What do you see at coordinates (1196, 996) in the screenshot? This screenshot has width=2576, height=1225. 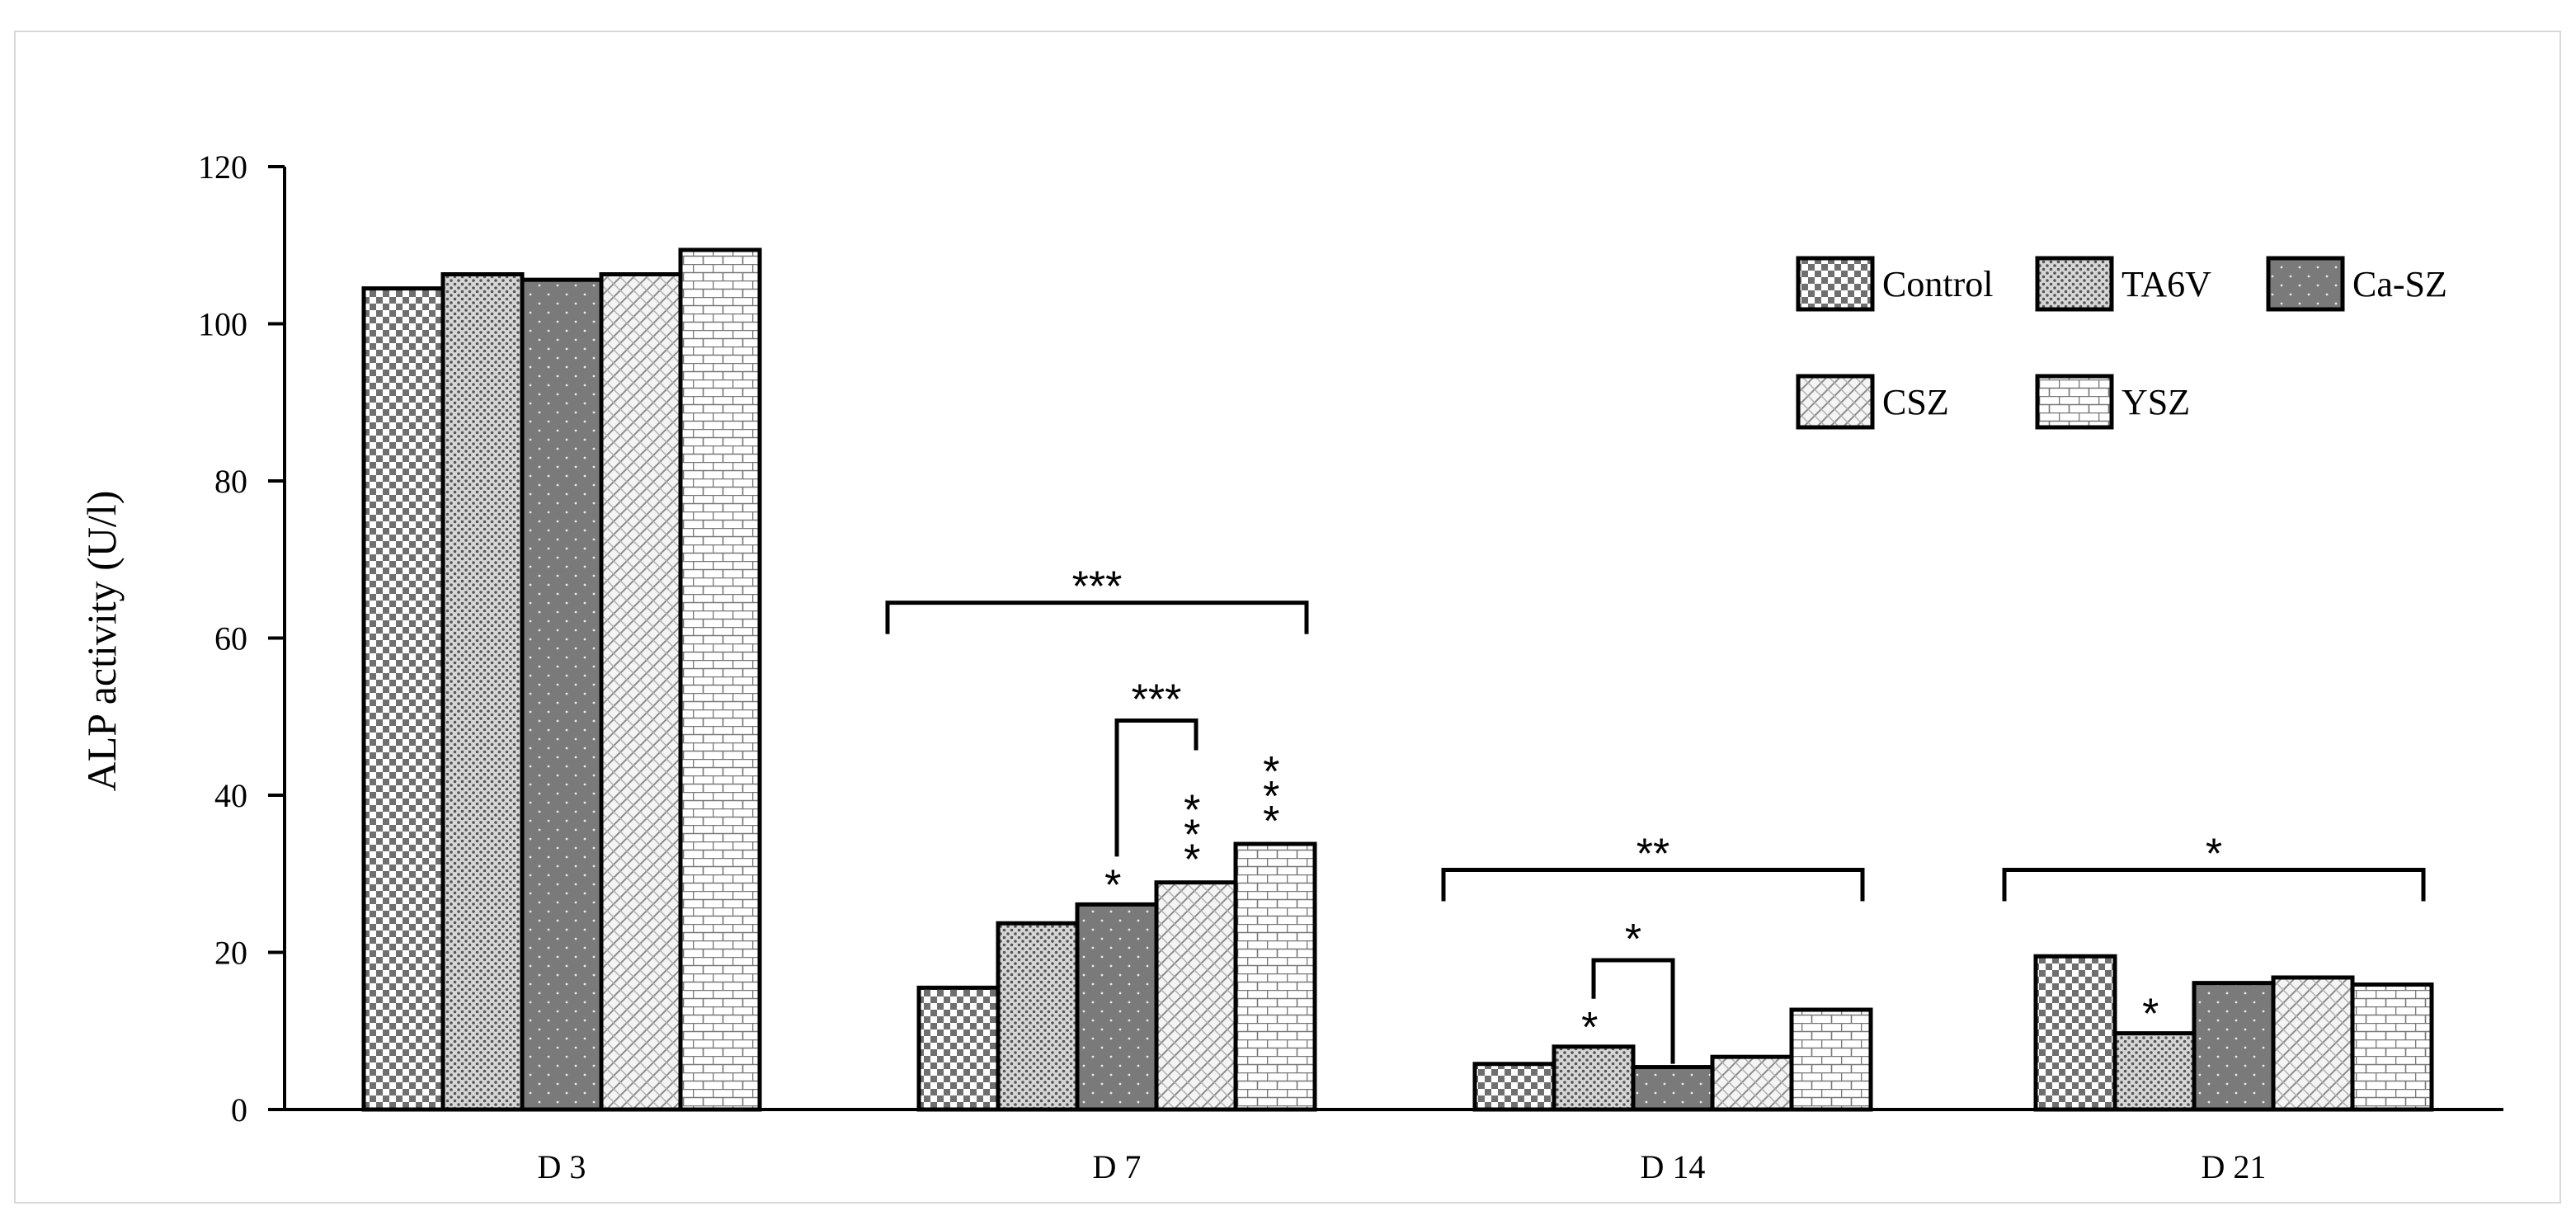 I see `bar-d7-csz` at bounding box center [1196, 996].